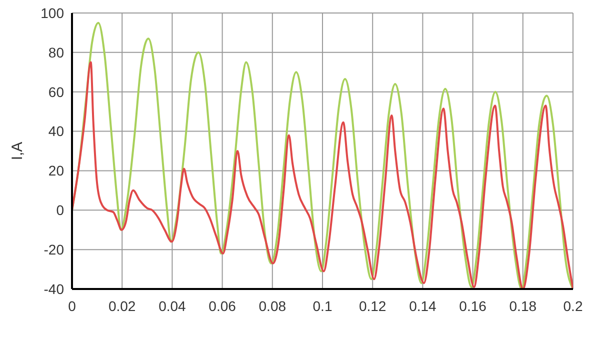 Image resolution: width=600 pixels, height=359 pixels. What do you see at coordinates (322, 306) in the screenshot?
I see `x-tick-label: 0.1` at bounding box center [322, 306].